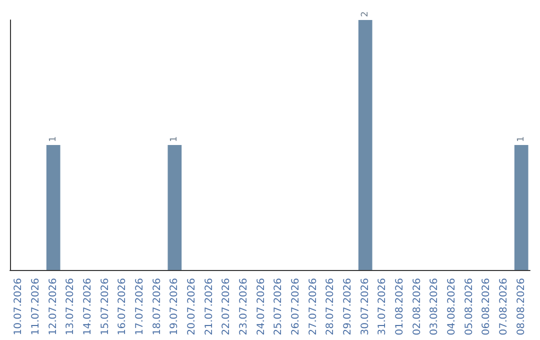 Image resolution: width=540 pixels, height=340 pixels. What do you see at coordinates (330, 307) in the screenshot?
I see `x-tick-label: 28.07.2026` at bounding box center [330, 307].